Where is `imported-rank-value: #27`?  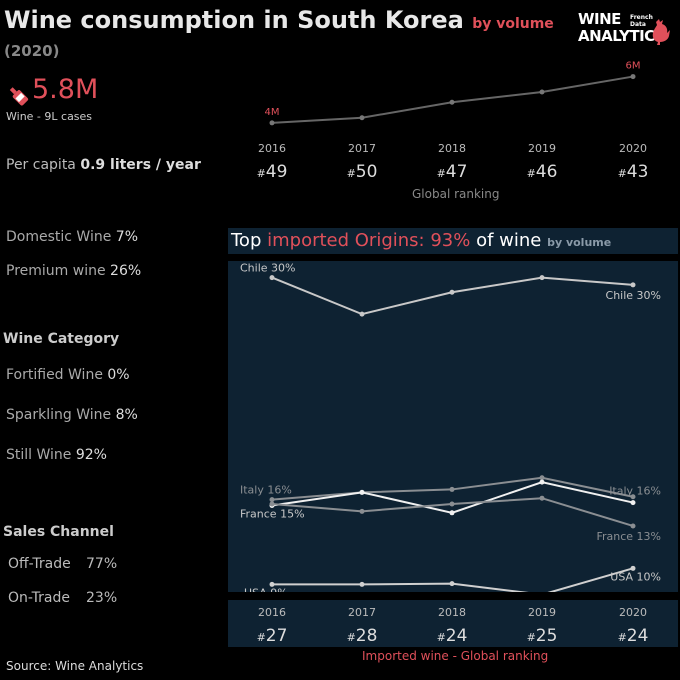 imported-rank-value: #27 is located at coordinates (272, 636).